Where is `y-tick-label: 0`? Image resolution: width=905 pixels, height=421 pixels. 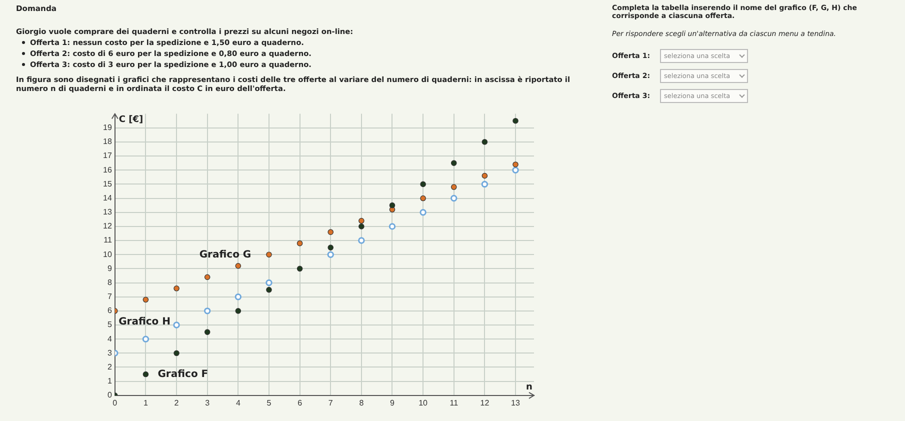
y-tick-label: 0 is located at coordinates (109, 395).